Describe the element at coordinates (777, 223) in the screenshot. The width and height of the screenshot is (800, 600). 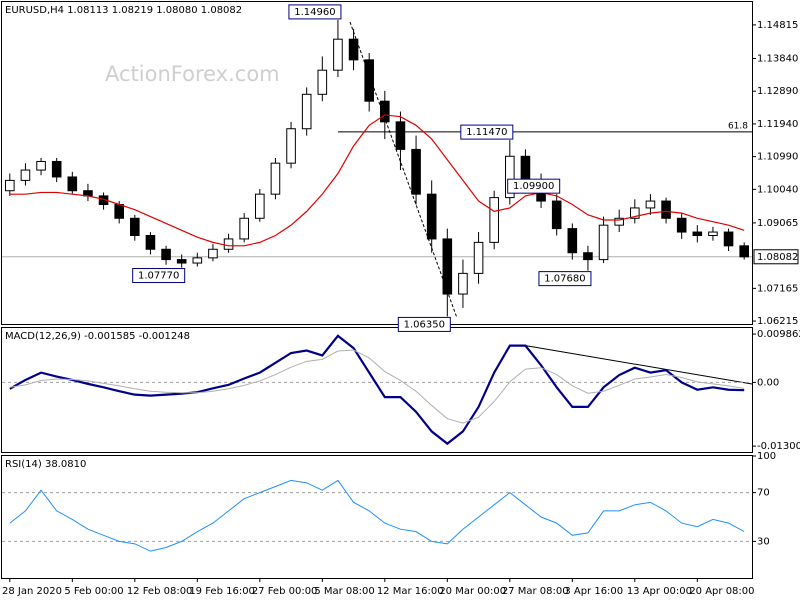
I see `y-tick-label: 1.09065` at that location.